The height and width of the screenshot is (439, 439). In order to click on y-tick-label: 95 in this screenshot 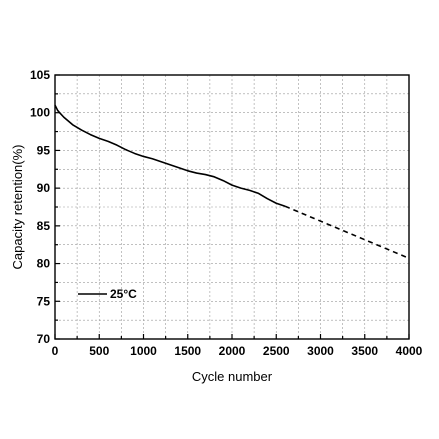, I will do `click(44, 150)`.